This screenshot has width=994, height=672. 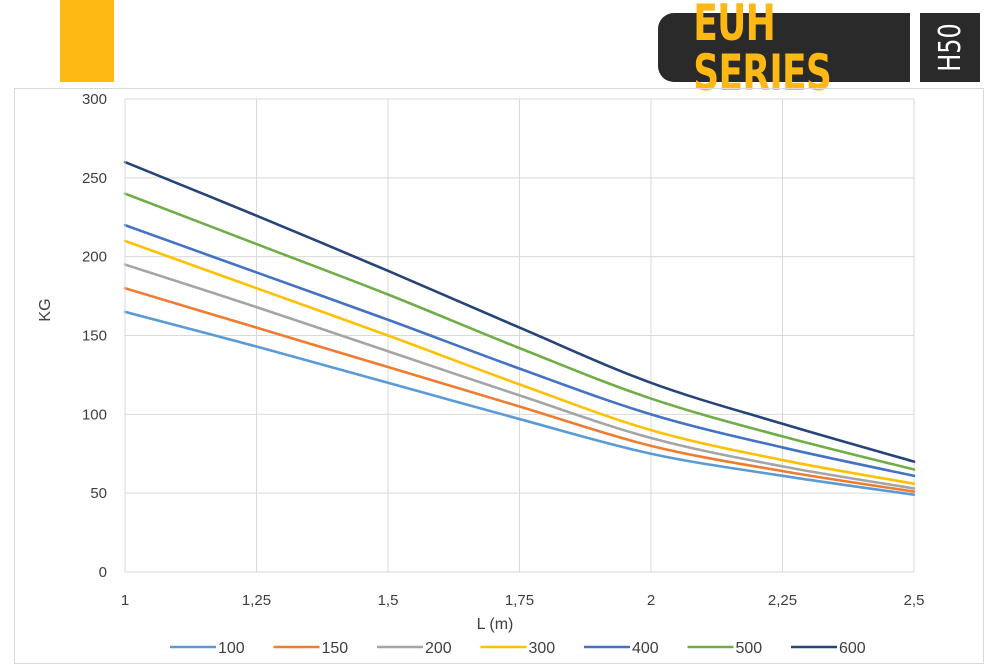 I want to click on y-axis-label: KG, so click(x=45, y=309).